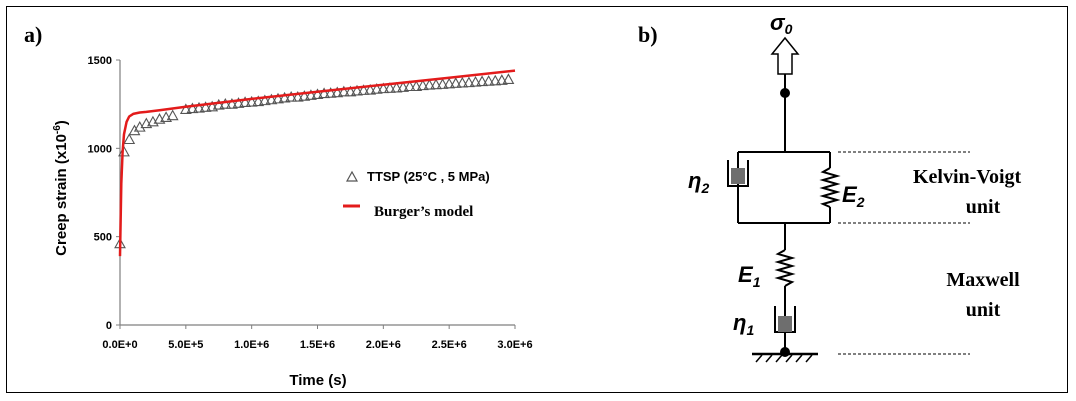 The width and height of the screenshot is (1076, 401). Describe the element at coordinates (317, 380) in the screenshot. I see `x-axis-title: Time (s)` at that location.